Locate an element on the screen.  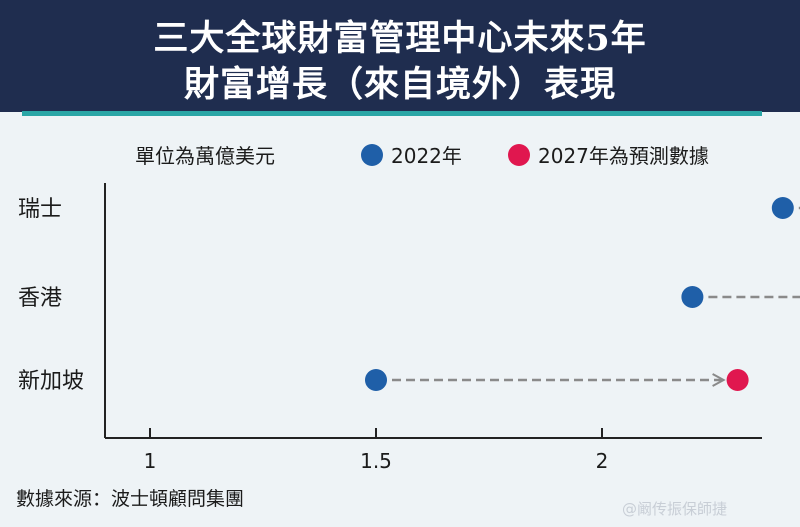
legend-dot-2027 is located at coordinates (519, 155).